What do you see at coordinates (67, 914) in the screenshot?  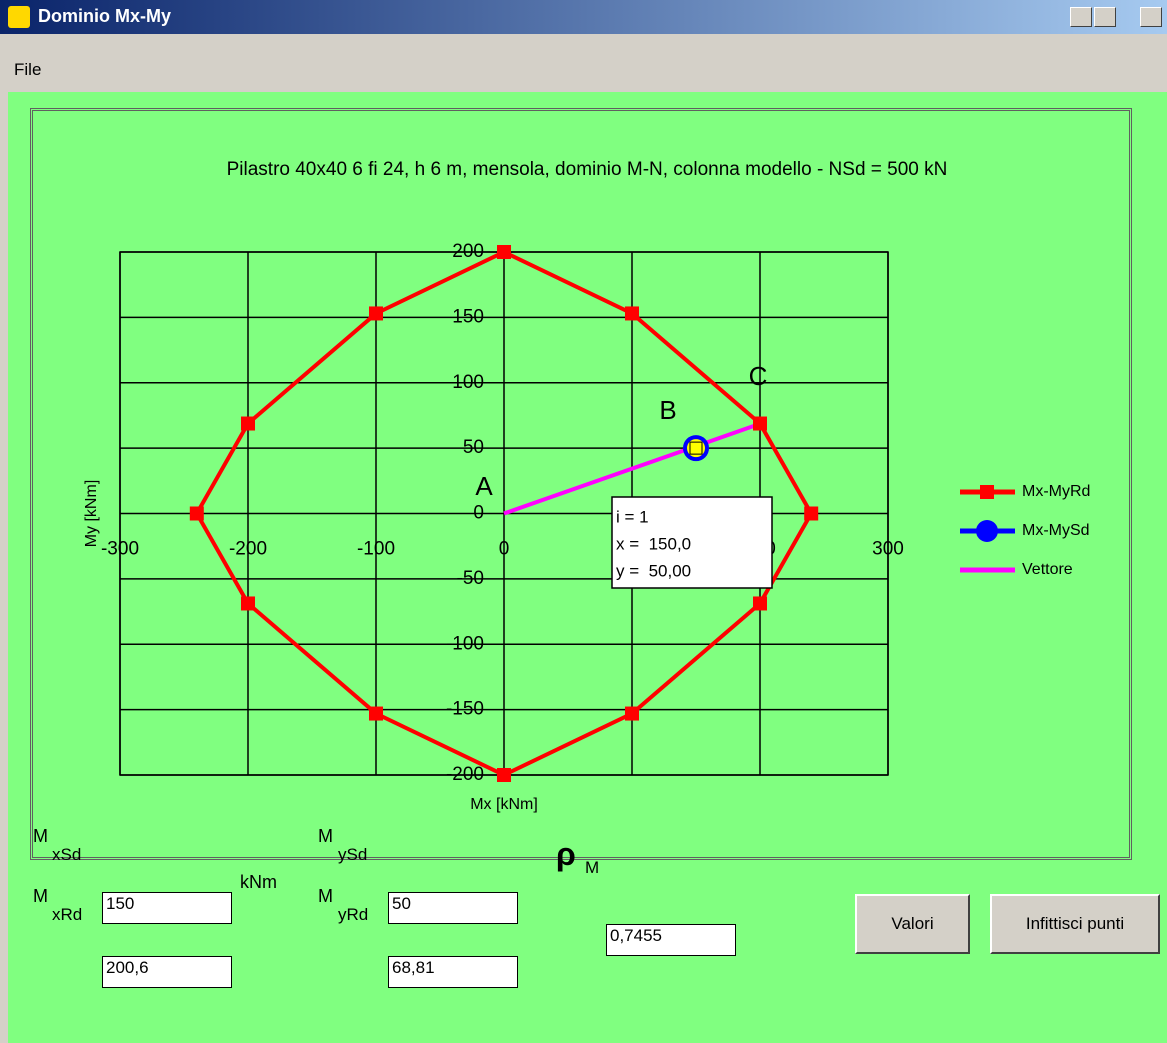 I see `label-sub: xRd` at bounding box center [67, 914].